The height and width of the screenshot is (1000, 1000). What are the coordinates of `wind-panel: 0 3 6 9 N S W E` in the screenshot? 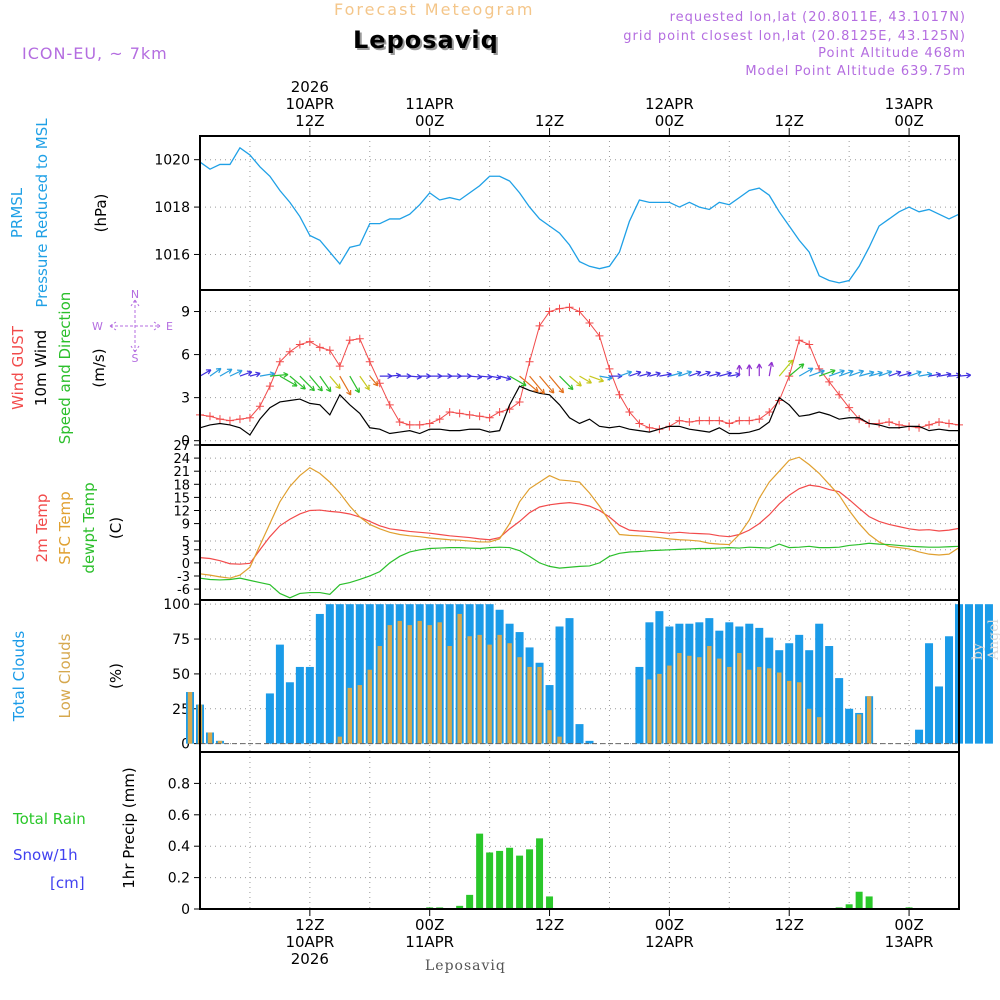 It's located at (532, 369).